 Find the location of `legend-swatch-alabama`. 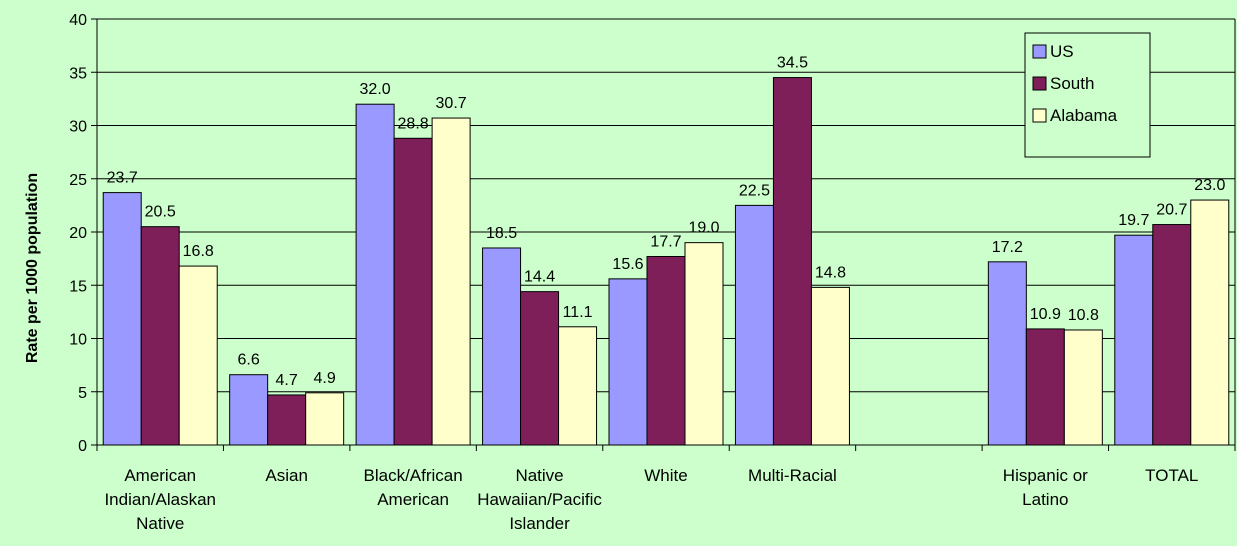

legend-swatch-alabama is located at coordinates (1039, 115).